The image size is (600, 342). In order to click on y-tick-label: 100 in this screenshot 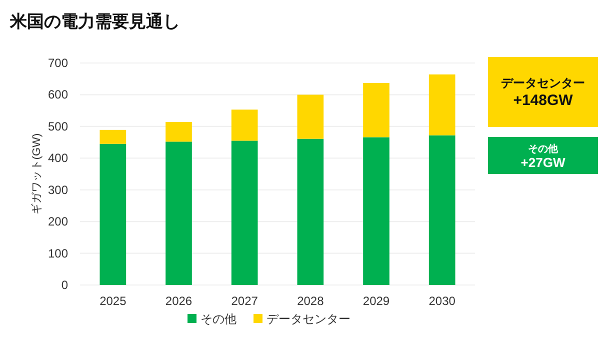, I will do `click(58, 253)`.